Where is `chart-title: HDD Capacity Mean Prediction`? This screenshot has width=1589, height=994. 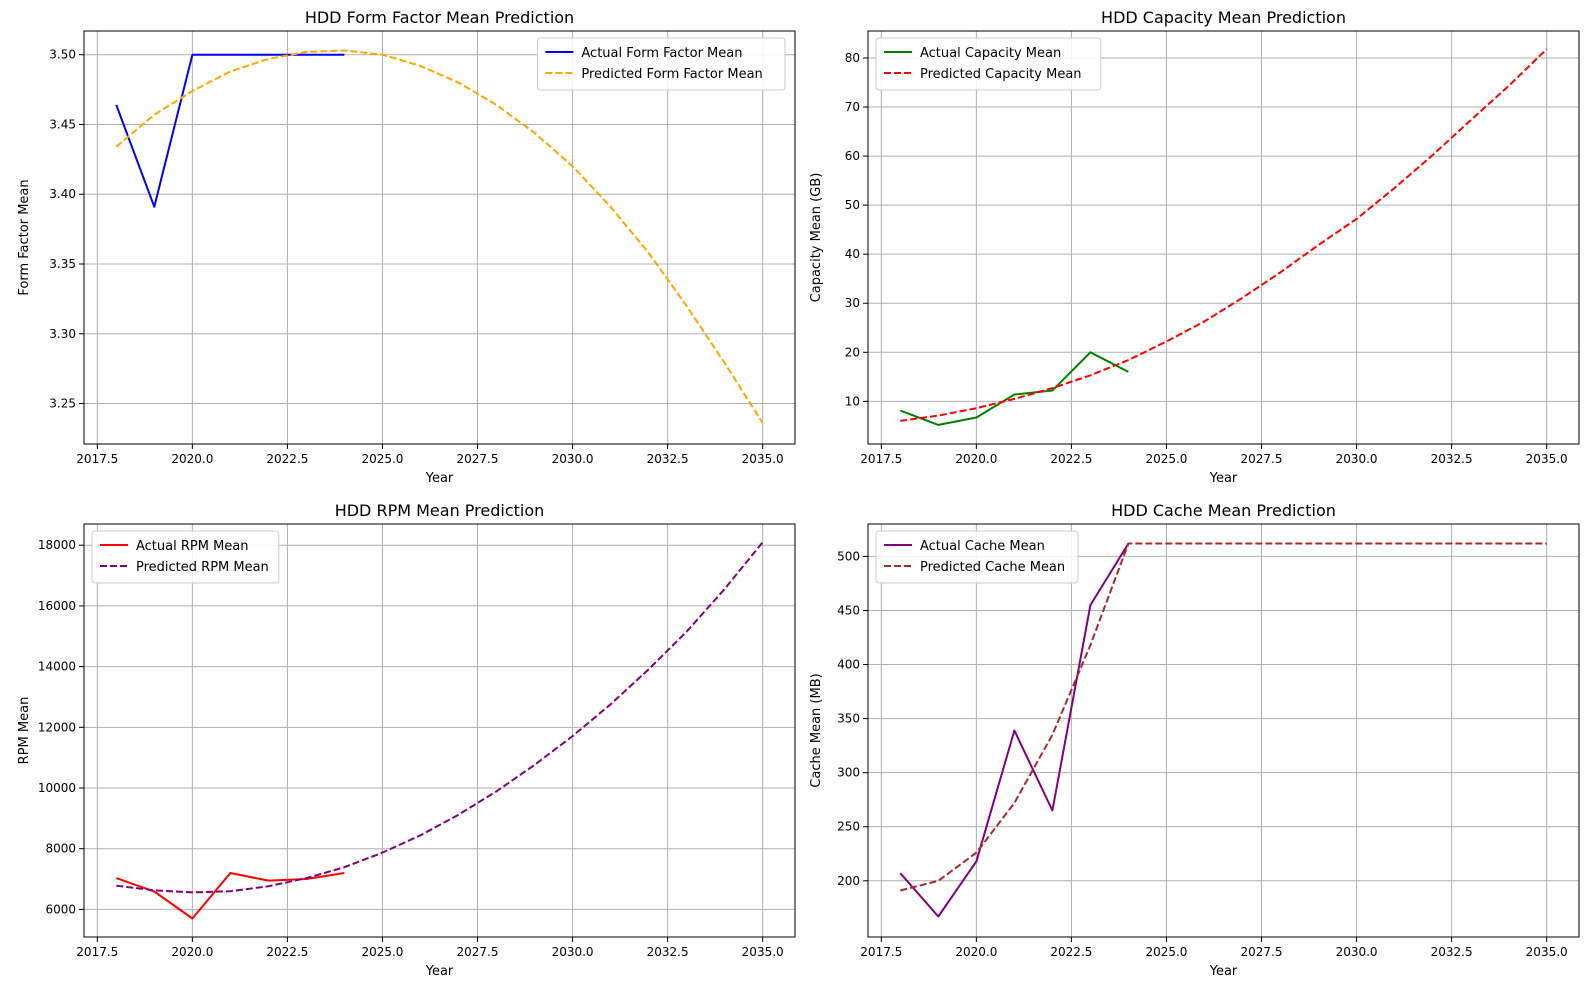 chart-title: HDD Capacity Mean Prediction is located at coordinates (1223, 17).